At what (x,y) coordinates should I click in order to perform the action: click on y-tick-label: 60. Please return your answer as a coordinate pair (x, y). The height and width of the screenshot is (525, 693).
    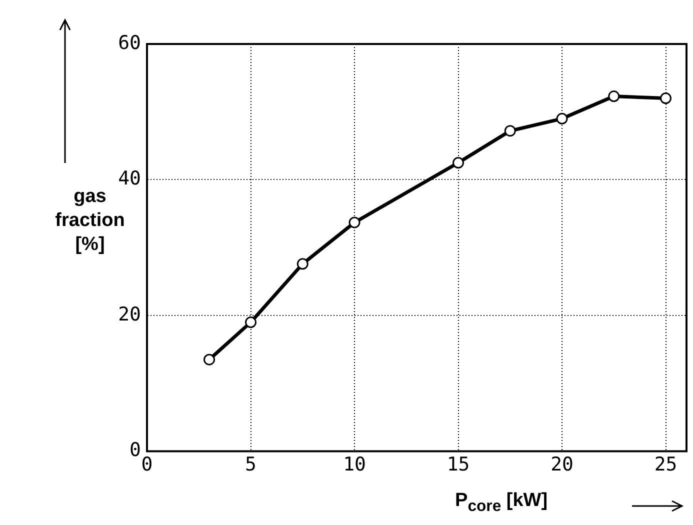
    Looking at the image, I should click on (129, 43).